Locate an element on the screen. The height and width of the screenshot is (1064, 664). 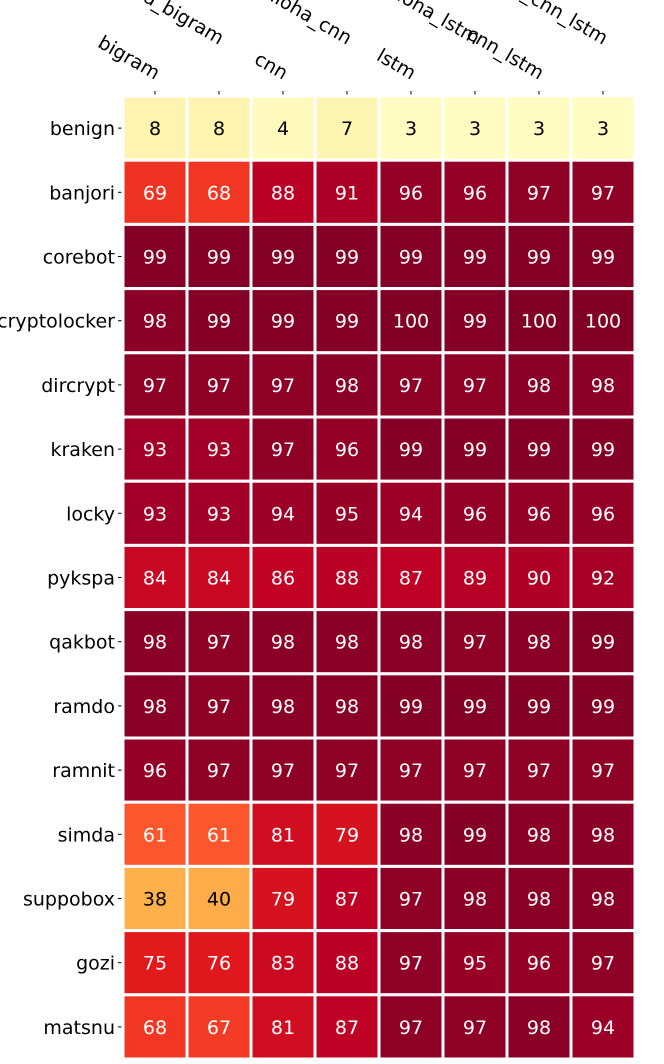
cell-dircrypt-aloha_cnn is located at coordinates (347, 385).